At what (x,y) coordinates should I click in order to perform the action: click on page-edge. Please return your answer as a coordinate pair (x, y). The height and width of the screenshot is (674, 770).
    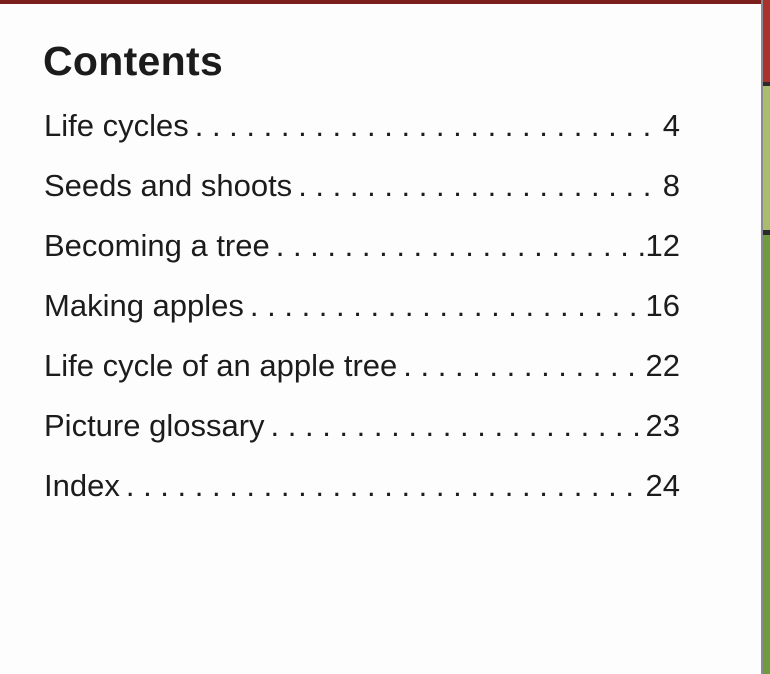
    Looking at the image, I should click on (762, 337).